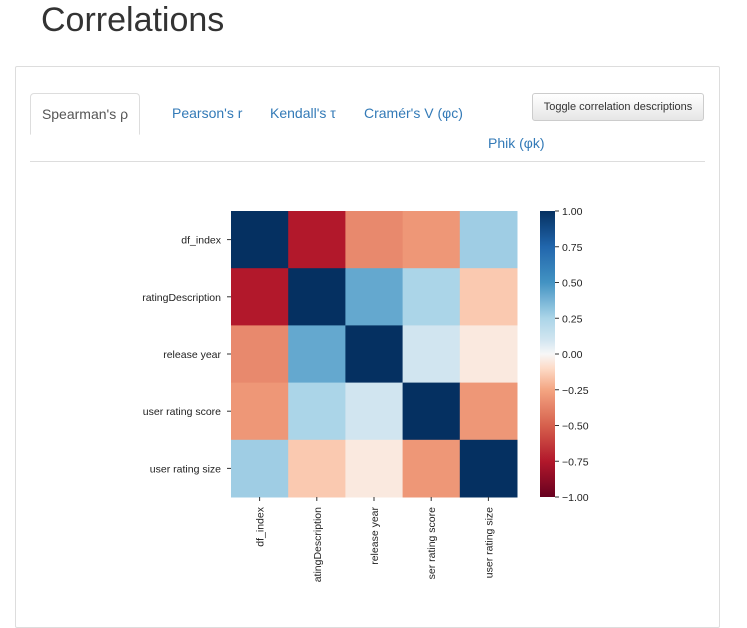 The image size is (747, 628). What do you see at coordinates (85, 114) in the screenshot?
I see `tab-spearman: Spearman's ρ` at bounding box center [85, 114].